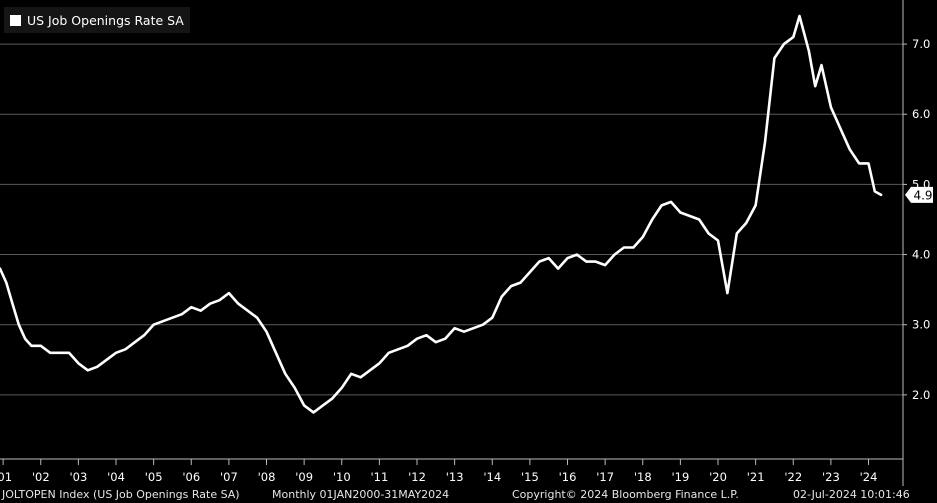  I want to click on x-tick-label: '03, so click(78, 477).